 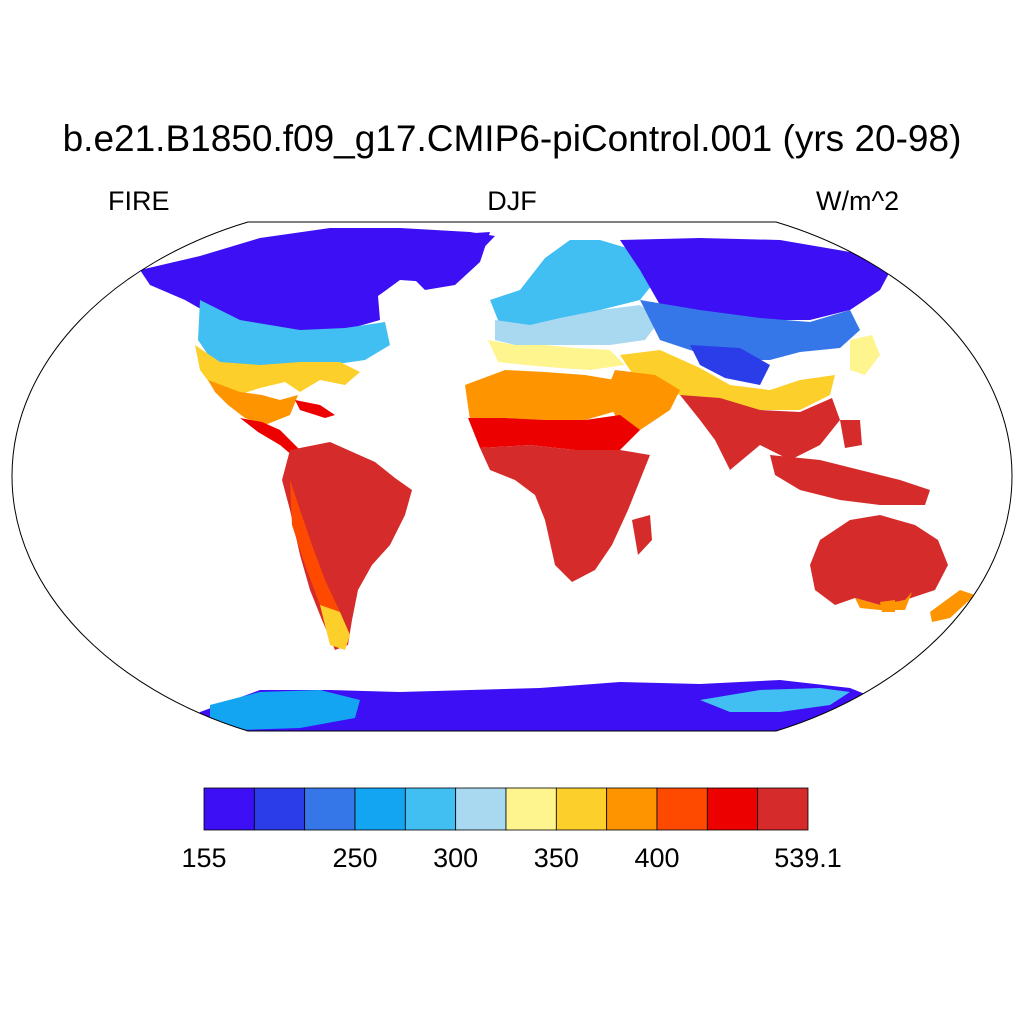 What do you see at coordinates (858, 201) in the screenshot?
I see `units-label: W/m^2` at bounding box center [858, 201].